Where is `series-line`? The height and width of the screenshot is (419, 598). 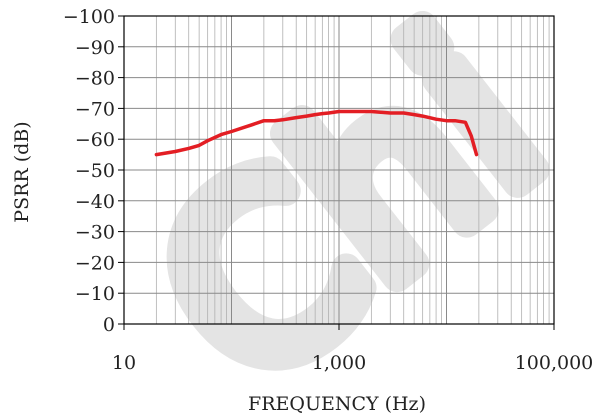 series-line is located at coordinates (316, 133).